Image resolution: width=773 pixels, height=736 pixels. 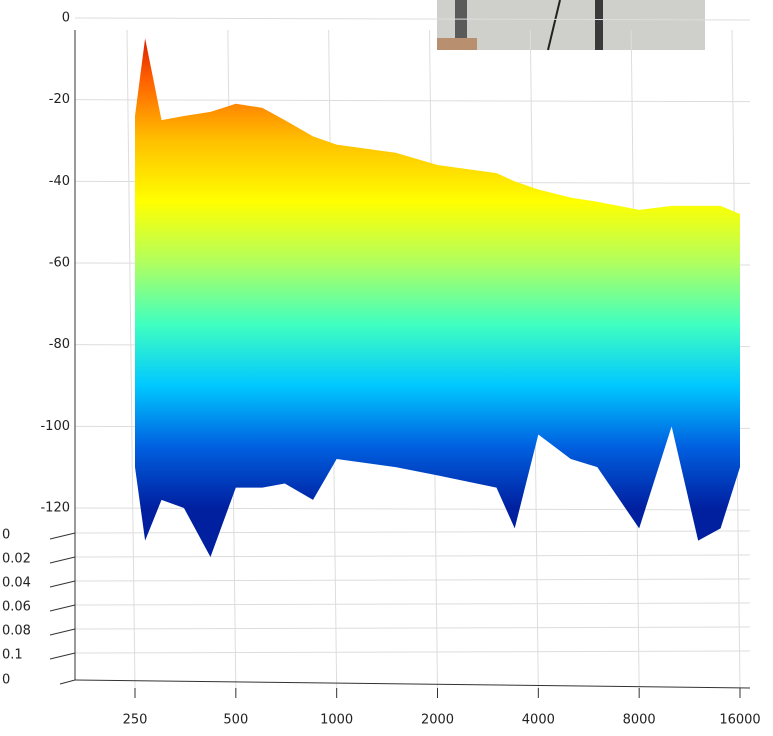 I want to click on x-tick-label: 250, so click(x=135, y=720).